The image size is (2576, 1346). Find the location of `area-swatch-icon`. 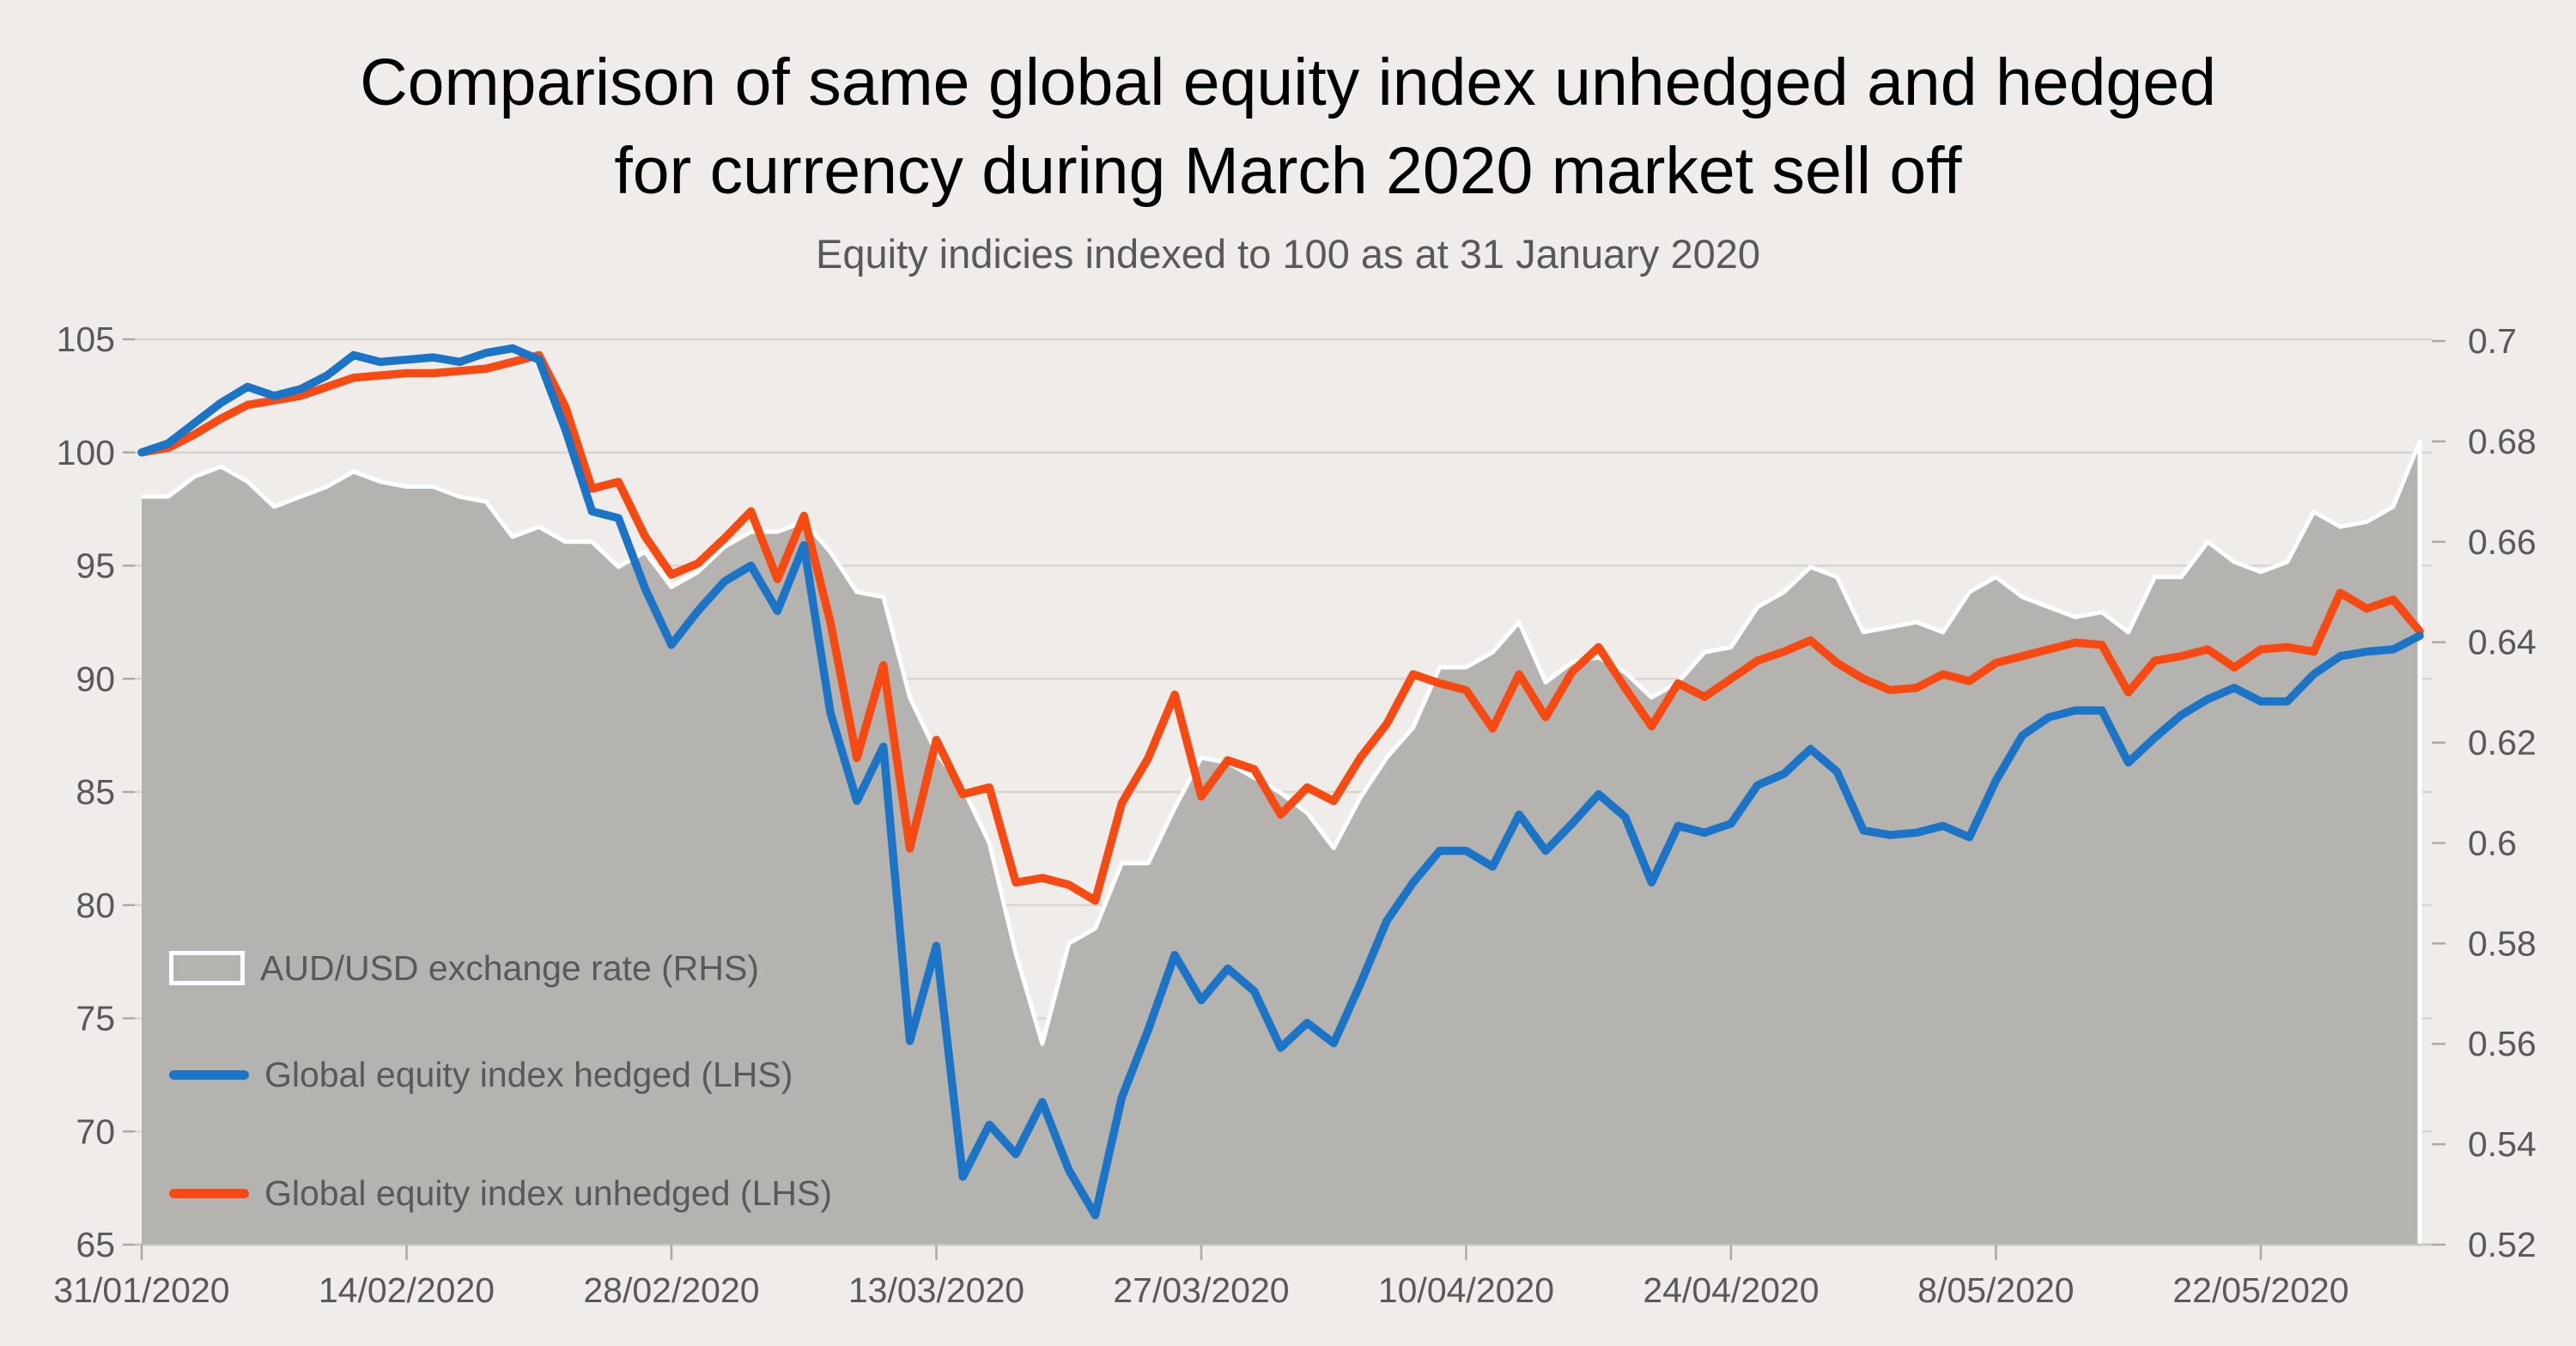

area-swatch-icon is located at coordinates (207, 968).